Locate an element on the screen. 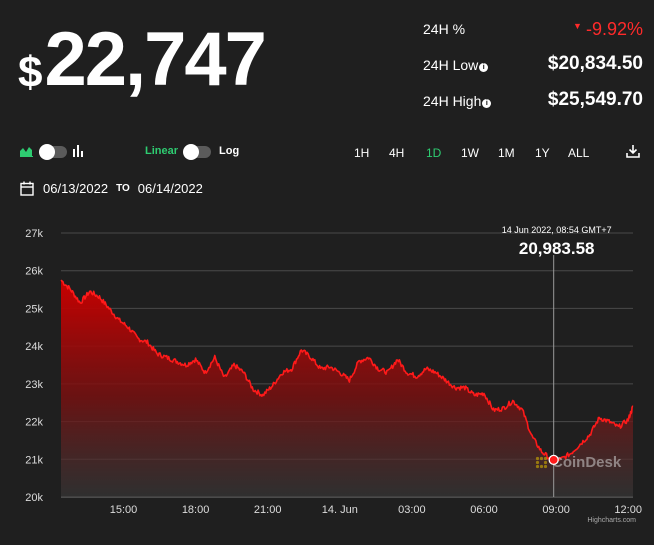 The width and height of the screenshot is (654, 545). range-4h-button: 4H is located at coordinates (397, 153).